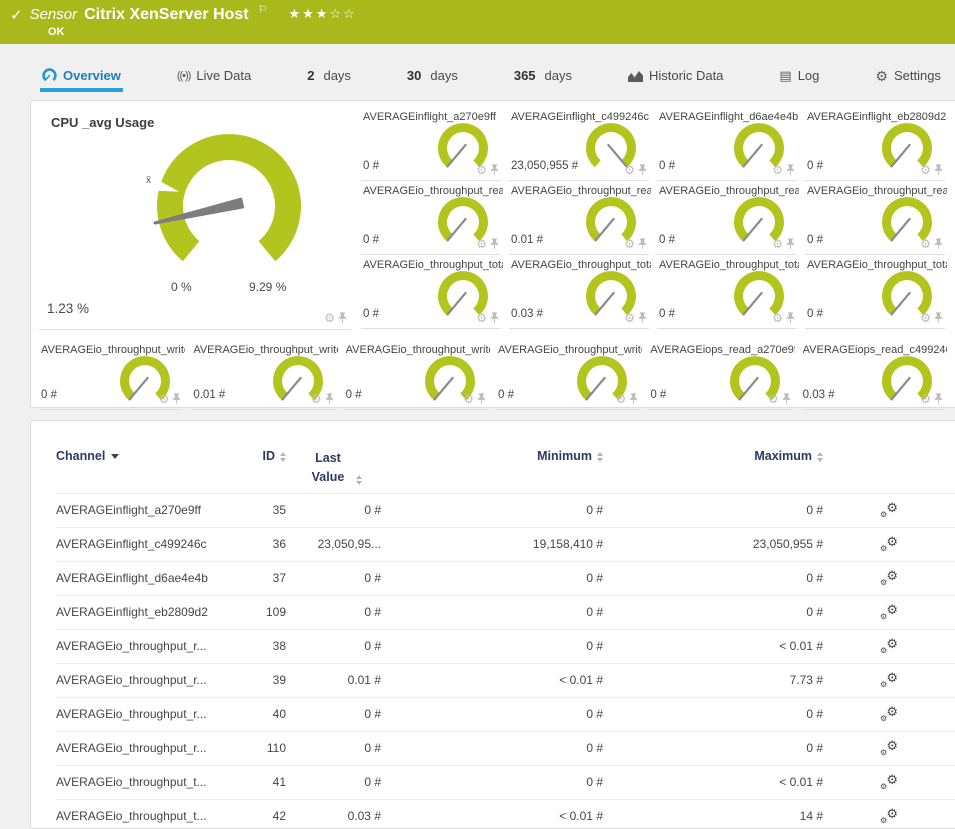  Describe the element at coordinates (505, 613) in the screenshot. I see `table-row: AVERAGEinflight_eb2809d2 109 0 # 0 # 0 # ⚙ ⚙` at that location.